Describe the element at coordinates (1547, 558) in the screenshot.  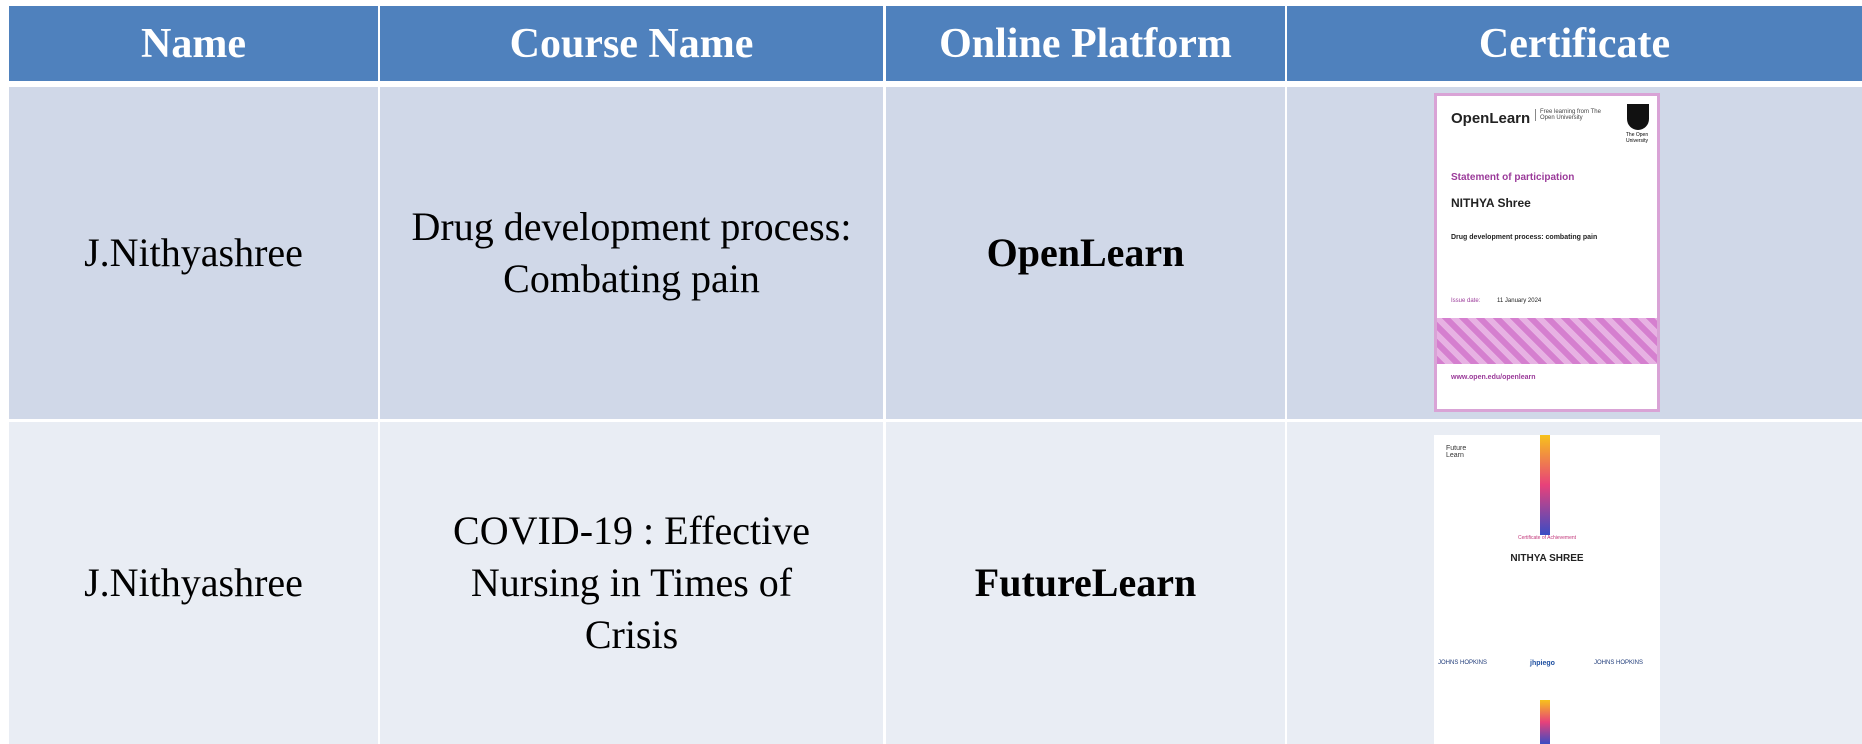
I see `recipient: NITHYA SHREE` at that location.